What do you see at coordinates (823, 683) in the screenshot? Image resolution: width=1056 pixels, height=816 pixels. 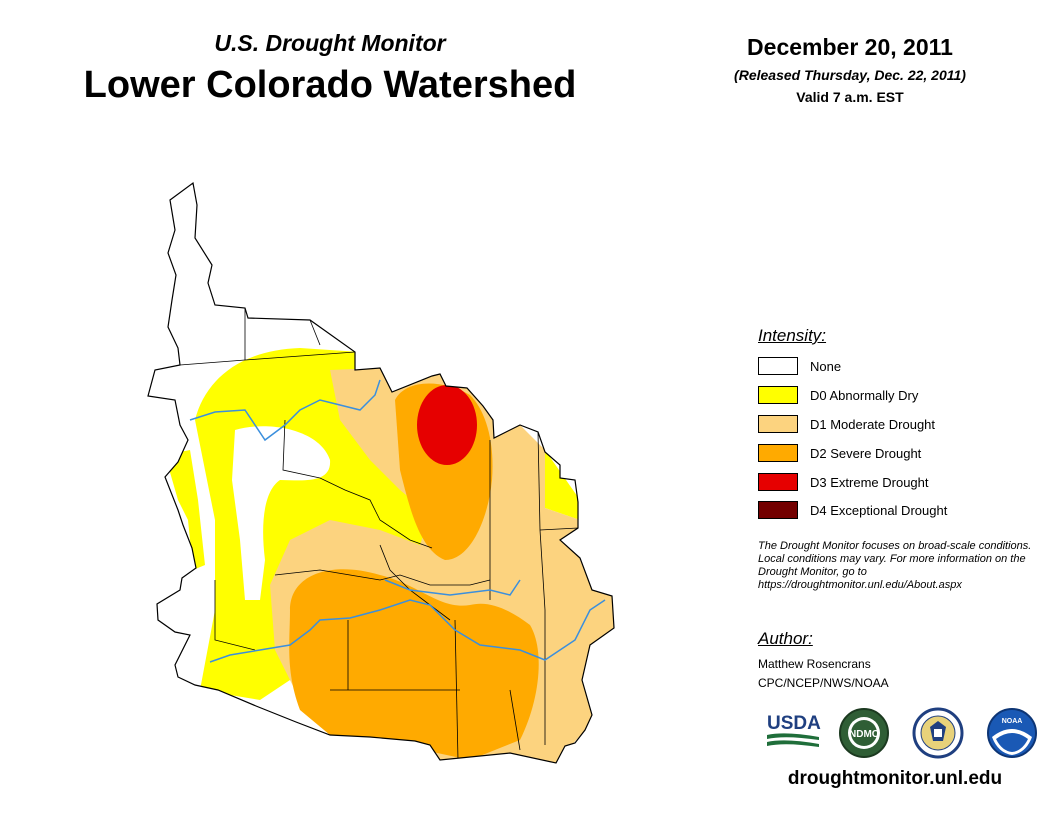 I see `author-org: CPC/NCEP/NWS/NOAA` at bounding box center [823, 683].